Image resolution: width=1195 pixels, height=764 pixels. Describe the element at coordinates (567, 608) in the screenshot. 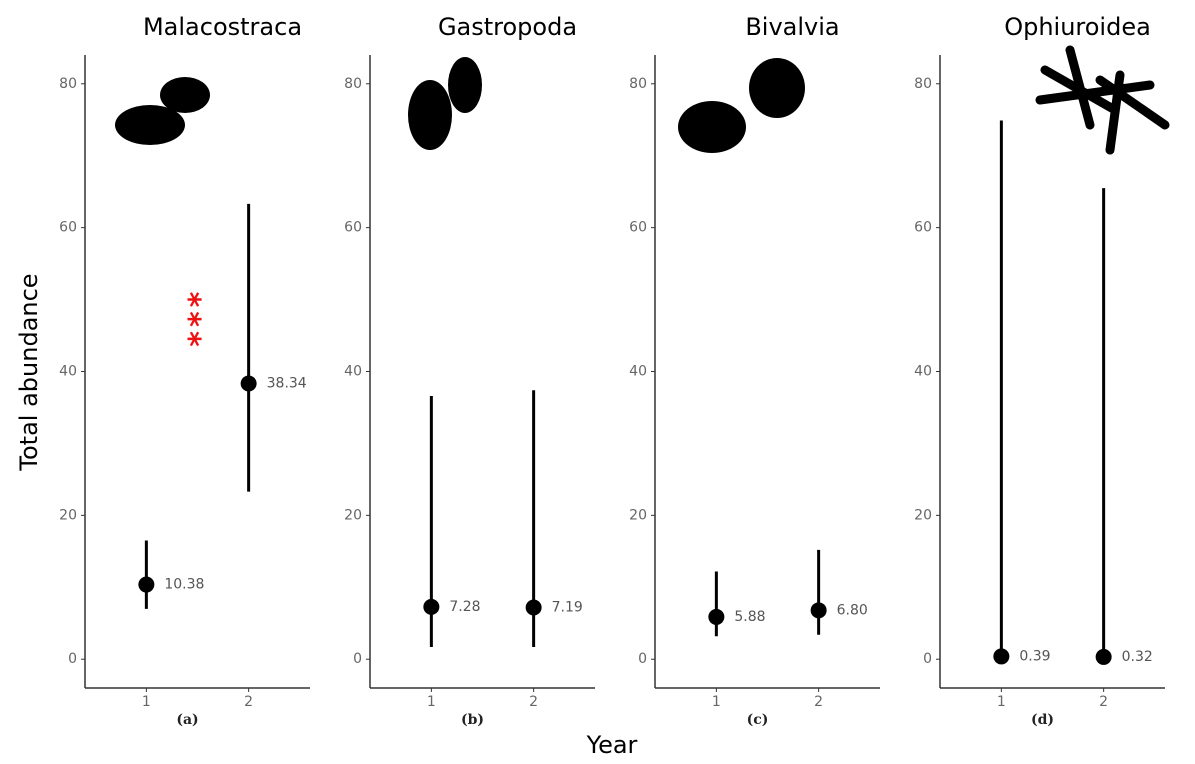

I see `value-label: 7.19` at that location.